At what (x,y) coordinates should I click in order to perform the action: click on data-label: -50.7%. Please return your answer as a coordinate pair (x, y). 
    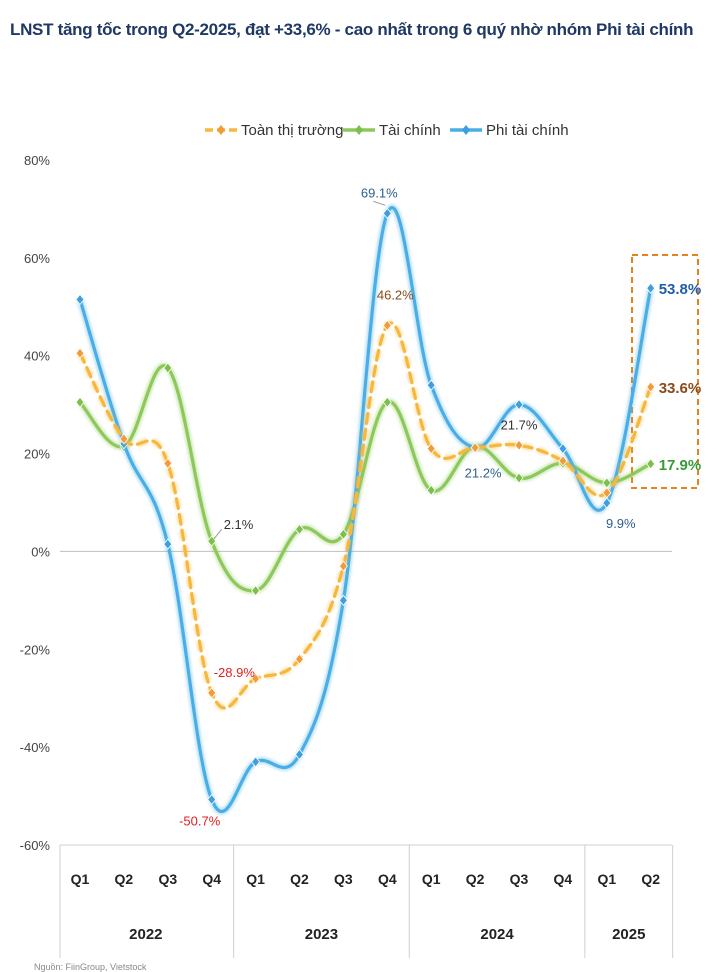
    Looking at the image, I should click on (200, 820).